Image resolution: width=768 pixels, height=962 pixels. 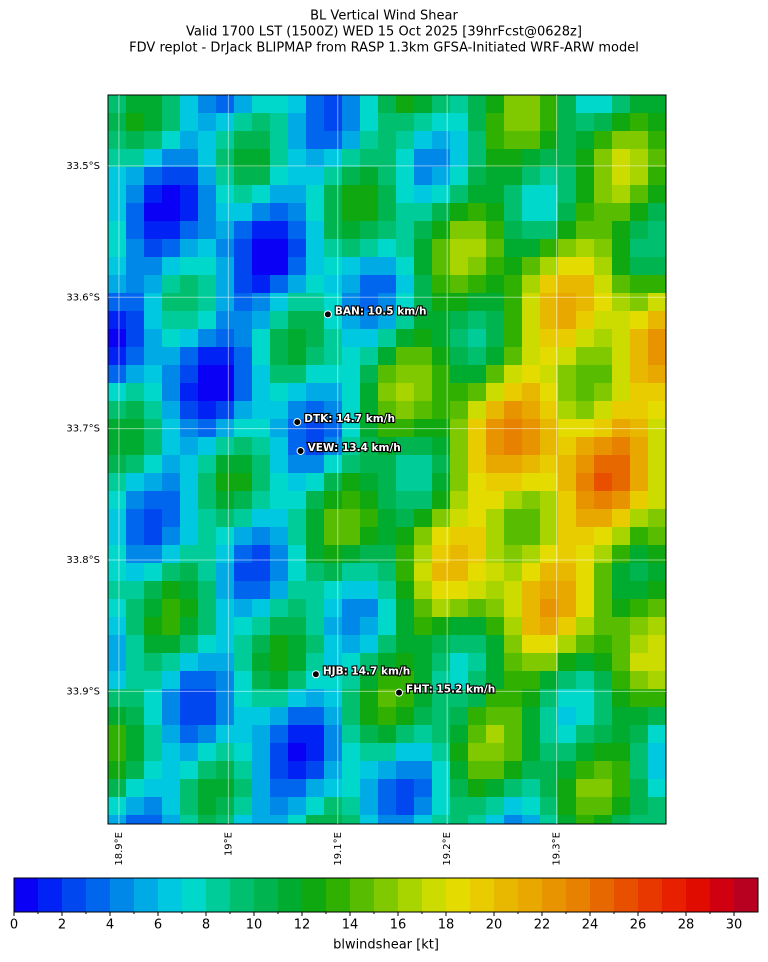 What do you see at coordinates (386, 895) in the screenshot?
I see `colorbar-frame` at bounding box center [386, 895].